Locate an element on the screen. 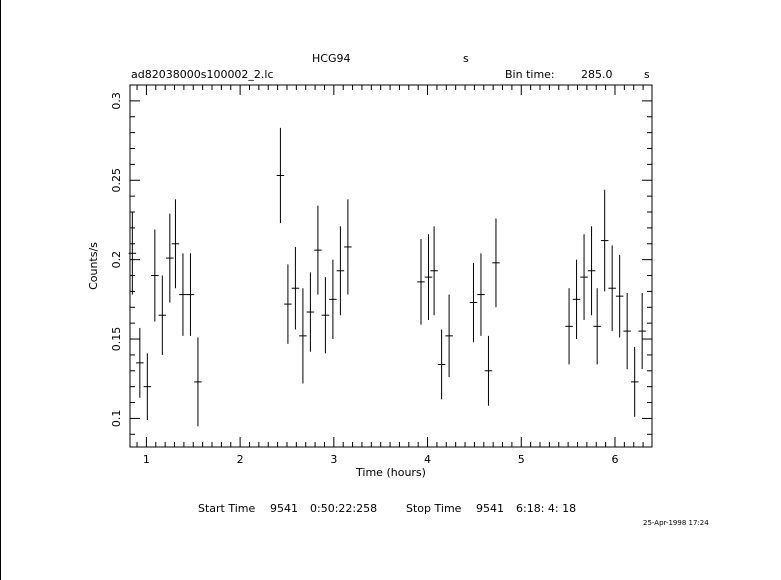  x-tick-label: 3 is located at coordinates (333, 459).